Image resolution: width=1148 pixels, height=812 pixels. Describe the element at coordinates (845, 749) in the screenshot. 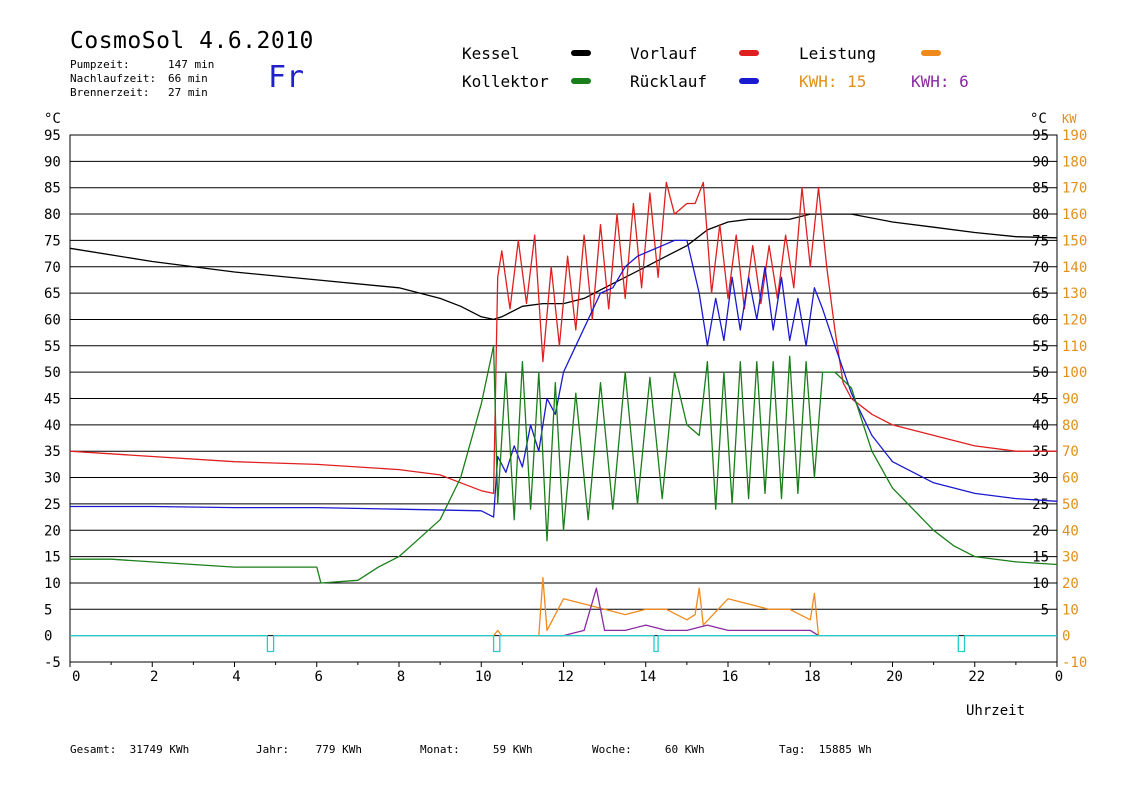

I see `footer-value: 15885 Wh` at that location.